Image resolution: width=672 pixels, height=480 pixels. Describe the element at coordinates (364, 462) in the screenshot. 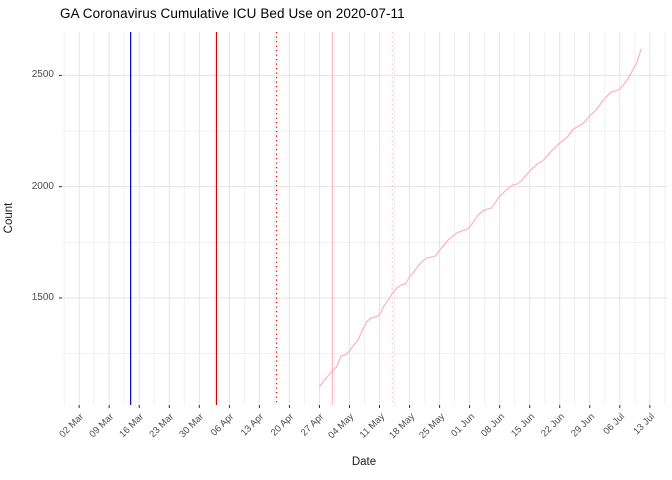

I see `x-axis-title: Date` at that location.